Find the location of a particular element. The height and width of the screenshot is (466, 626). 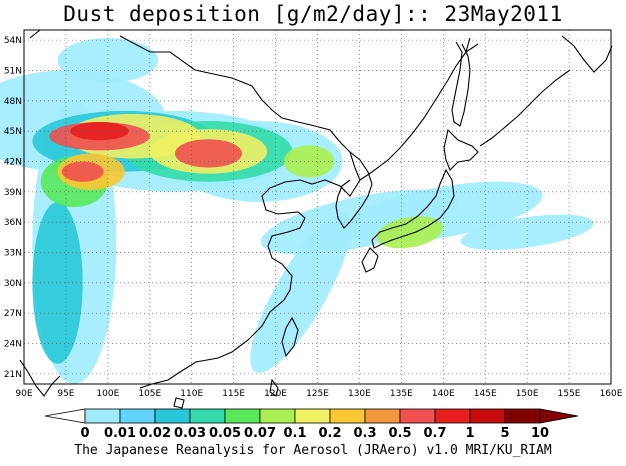

lon-tick-label: 130E is located at coordinates (359, 394).